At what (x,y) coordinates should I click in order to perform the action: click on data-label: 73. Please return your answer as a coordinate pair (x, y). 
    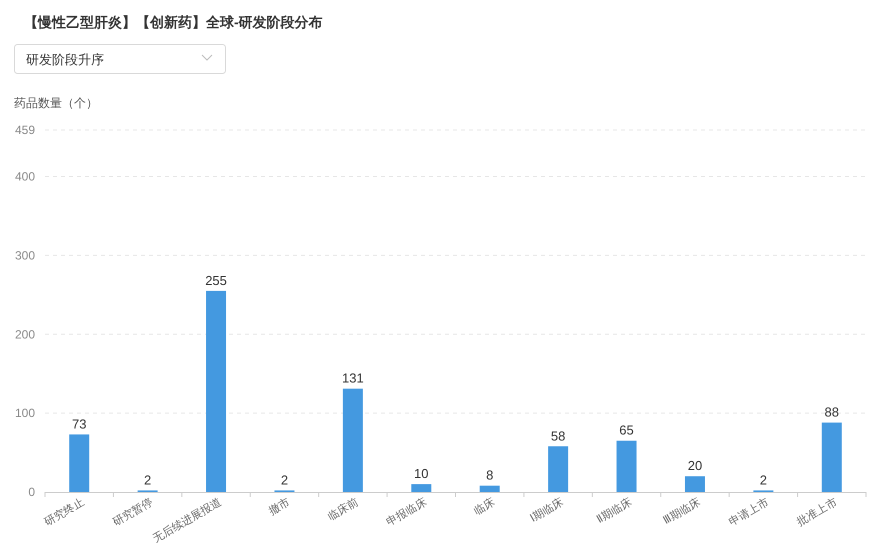
    Looking at the image, I should click on (79, 424).